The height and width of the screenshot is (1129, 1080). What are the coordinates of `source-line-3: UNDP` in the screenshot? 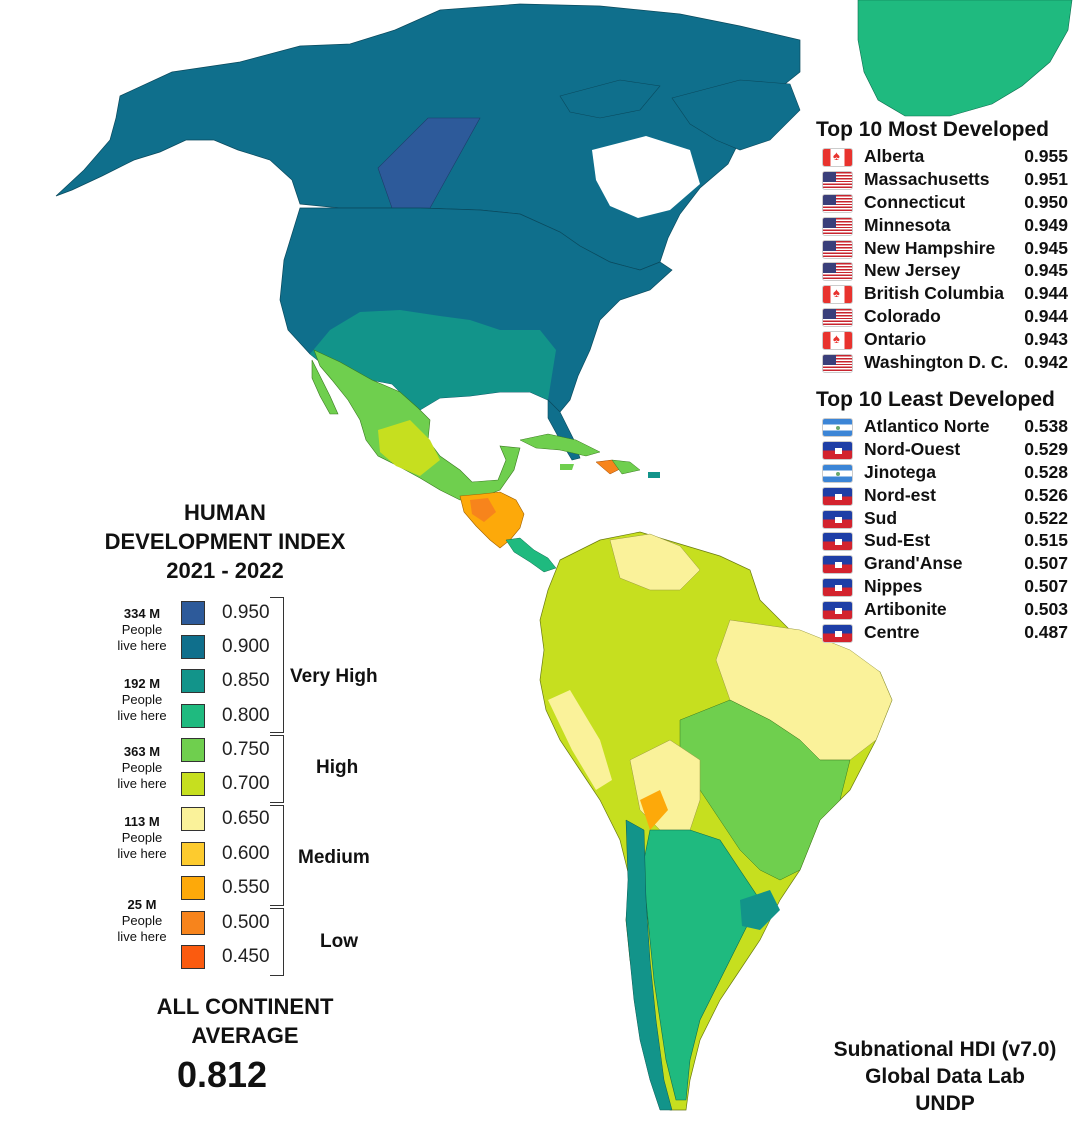 It's located at (945, 1103).